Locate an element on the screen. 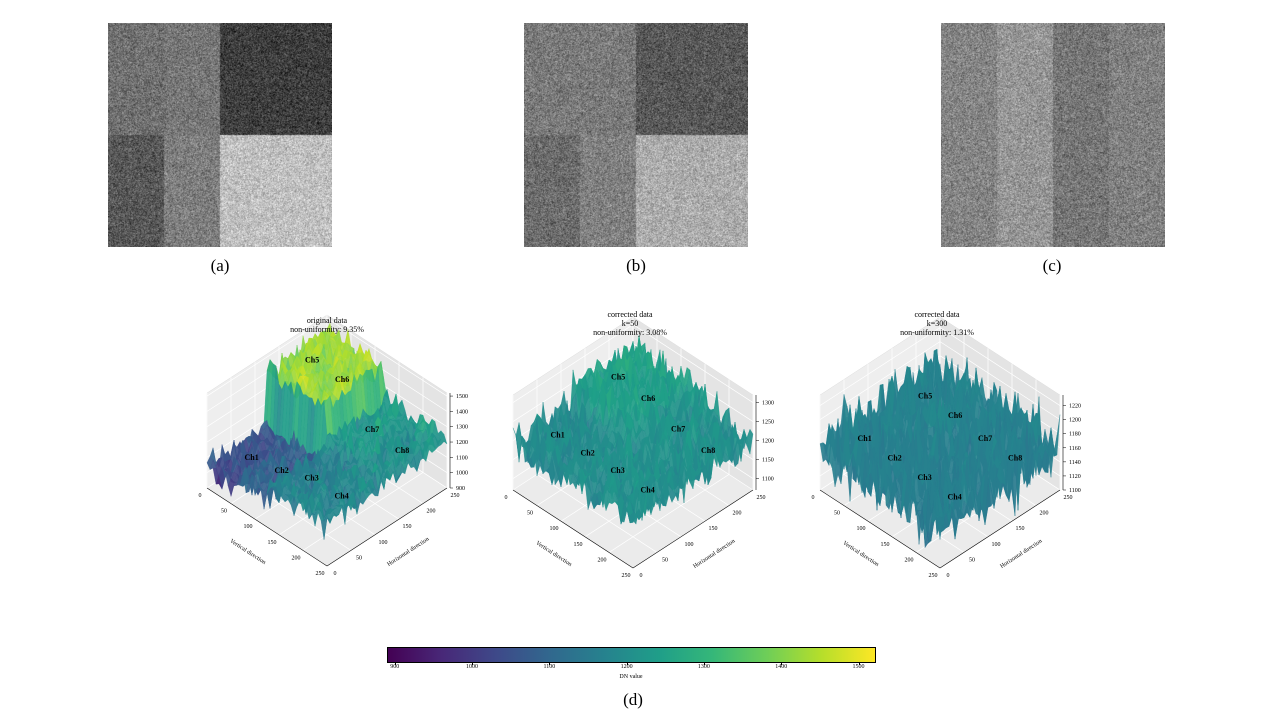 This screenshot has height=720, width=1266. caption-a: (a) is located at coordinates (220, 265).